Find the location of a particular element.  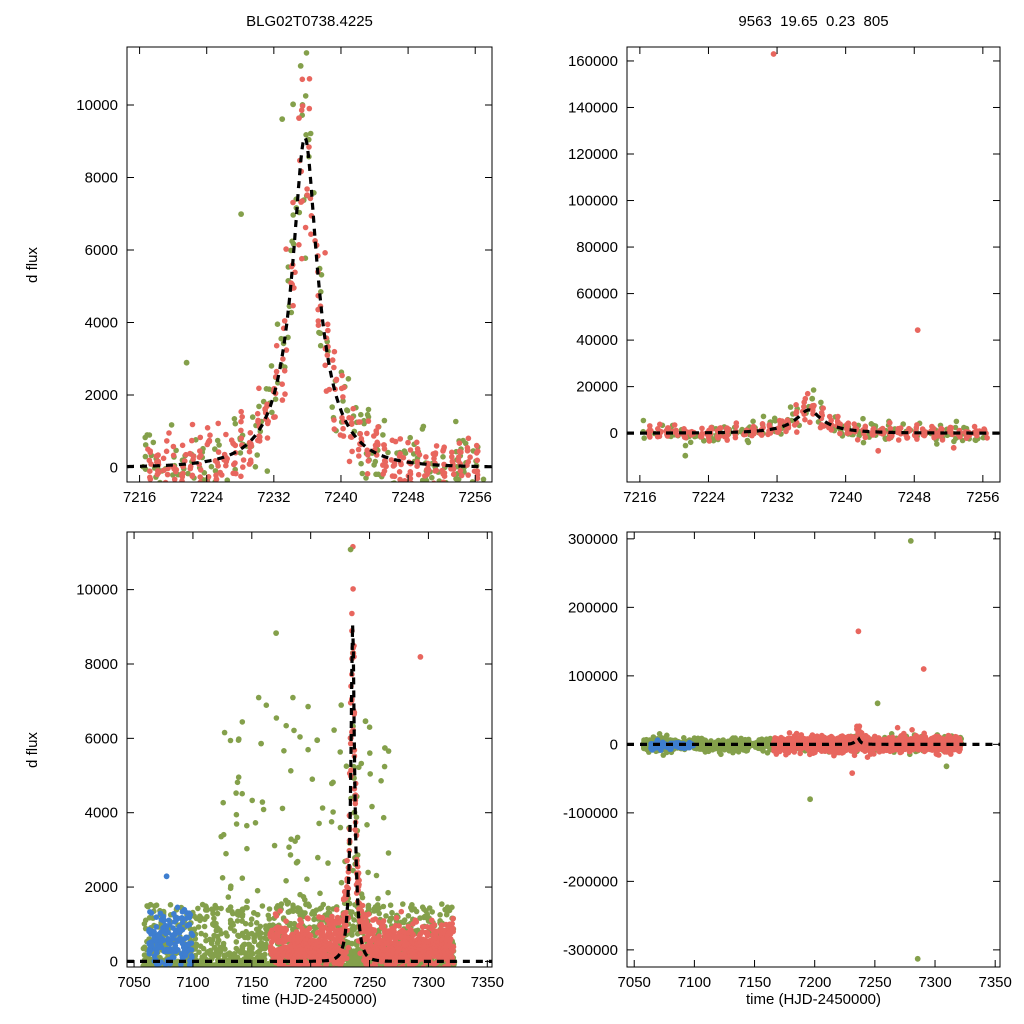

svg-text: 80000 is located at coordinates (597, 247).